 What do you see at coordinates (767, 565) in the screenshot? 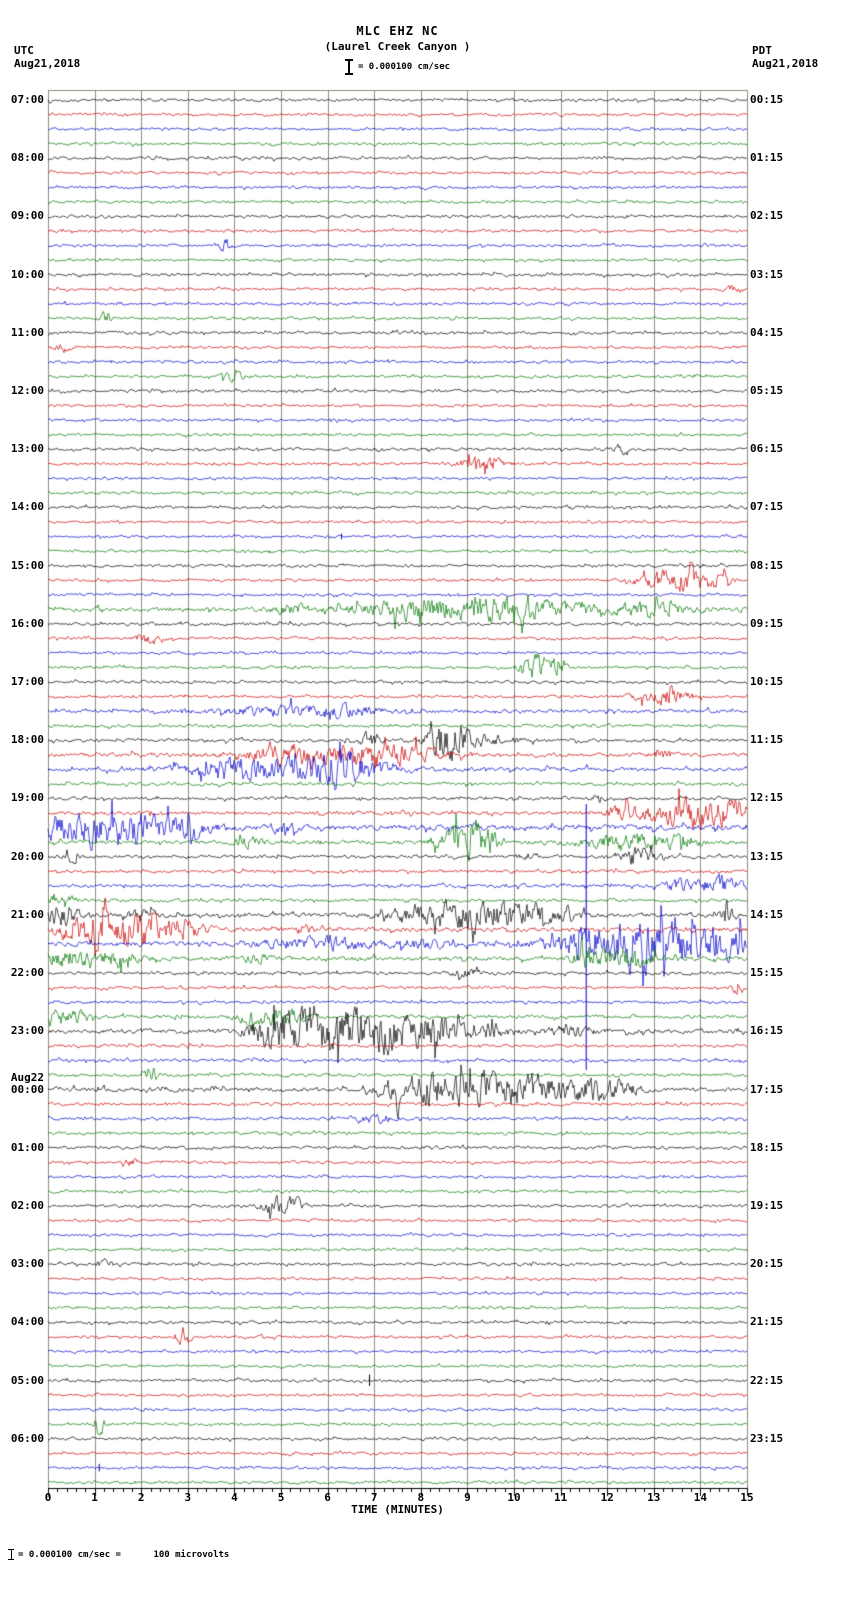
I see `pdt-hour-label: 08:15` at bounding box center [767, 565].